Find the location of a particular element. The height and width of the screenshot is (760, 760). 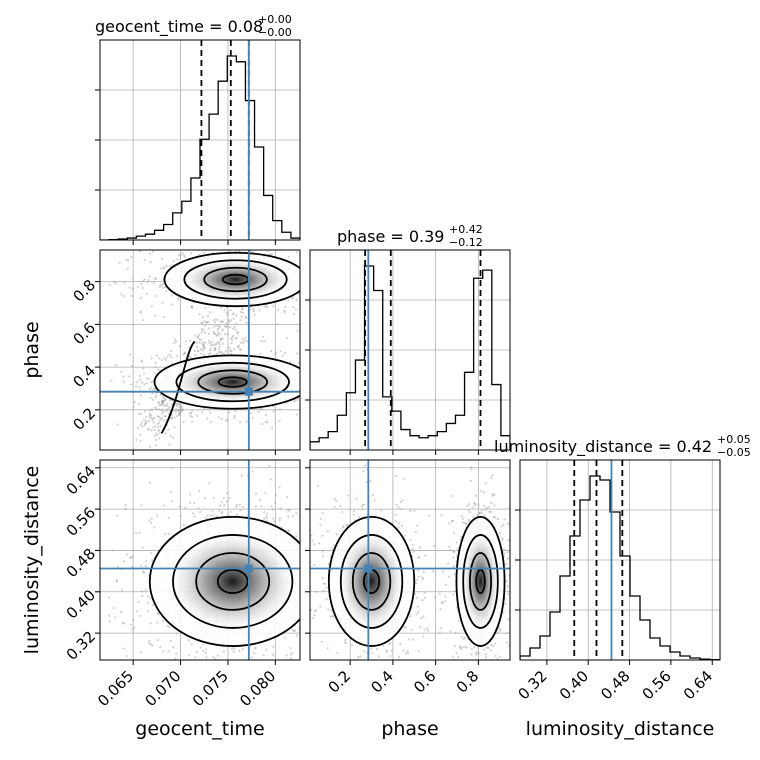

title-geocent-time: geocent_time = 0.08 +0.00 −0.00 is located at coordinates (193, 26).